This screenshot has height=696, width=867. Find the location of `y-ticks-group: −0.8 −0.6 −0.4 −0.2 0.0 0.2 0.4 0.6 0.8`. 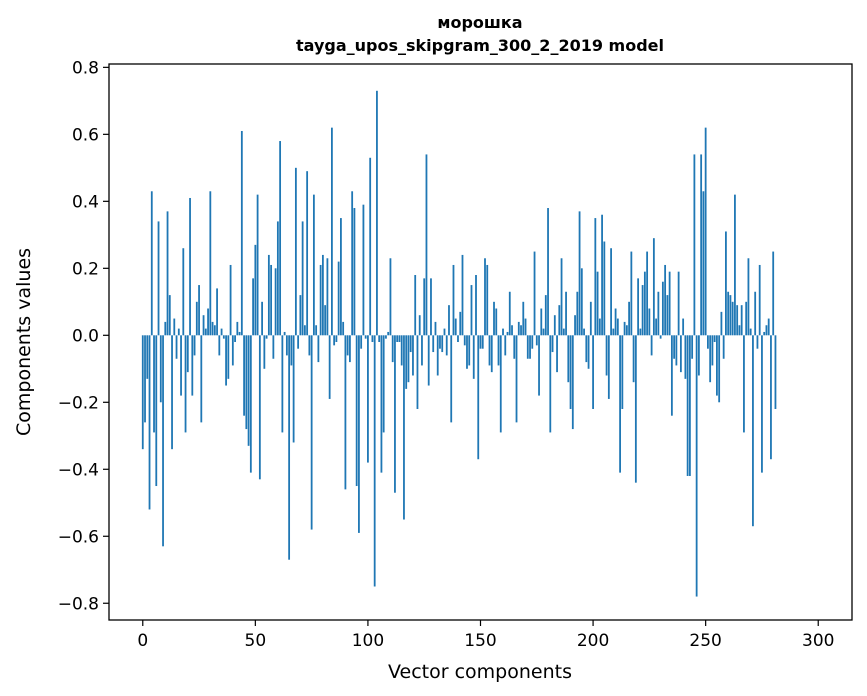

y-ticks-group: −0.8 −0.6 −0.4 −0.2 0.0 0.2 0.4 0.6 0.8 is located at coordinates (83, 336).